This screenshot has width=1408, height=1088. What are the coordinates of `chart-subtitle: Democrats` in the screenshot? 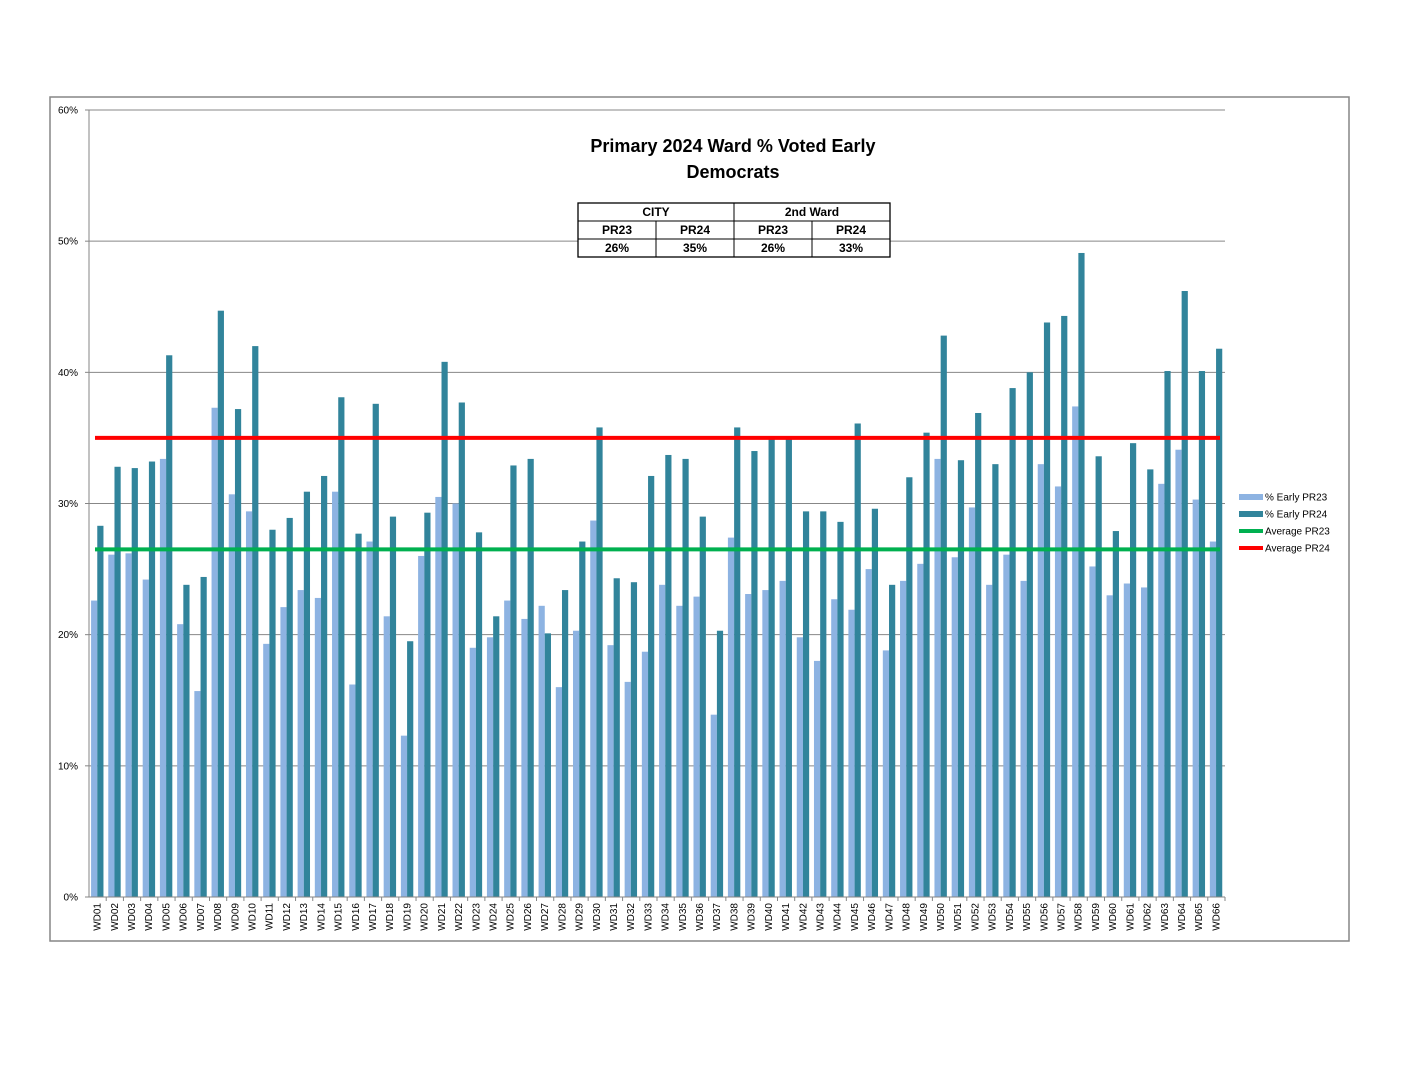 It's located at (732, 172).